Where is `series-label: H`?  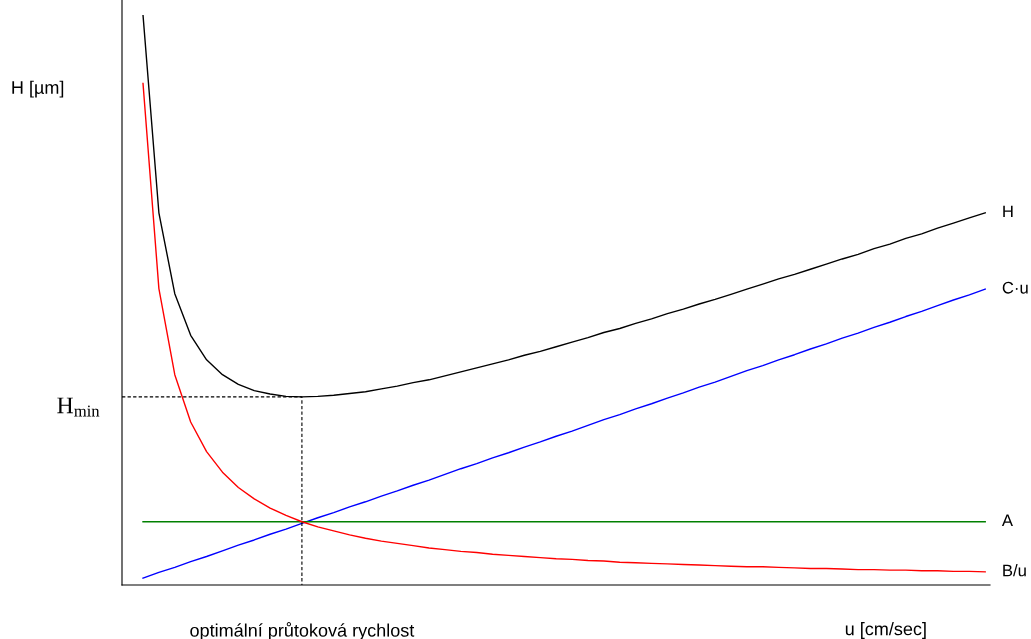
series-label: H is located at coordinates (1008, 211).